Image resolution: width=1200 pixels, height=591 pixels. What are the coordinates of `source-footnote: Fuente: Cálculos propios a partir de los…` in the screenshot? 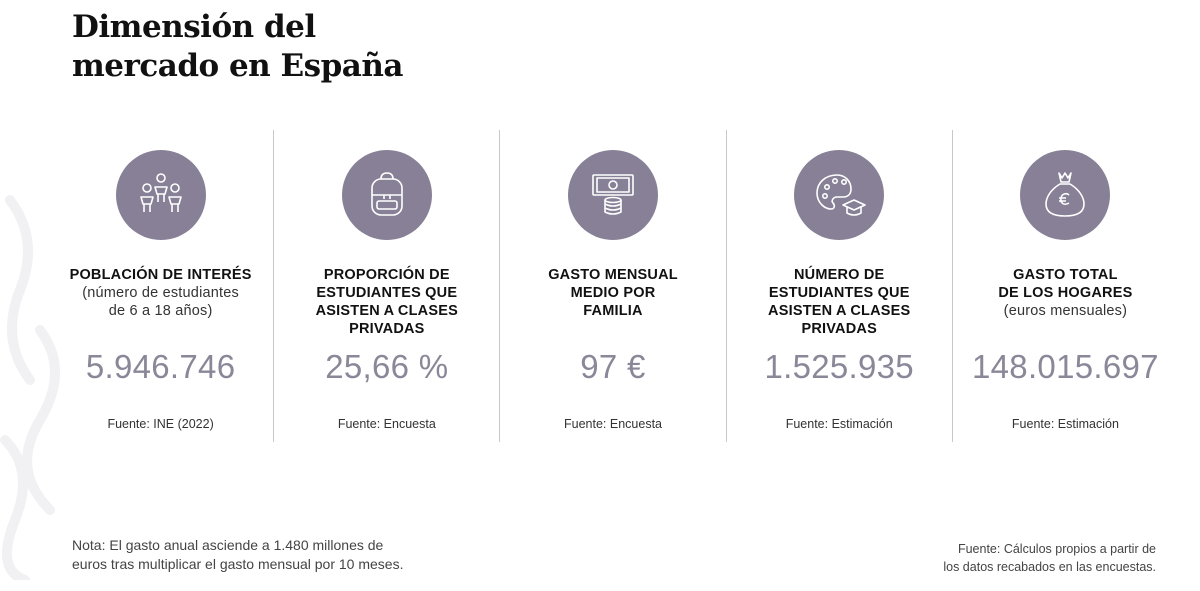 It's located at (1049, 558).